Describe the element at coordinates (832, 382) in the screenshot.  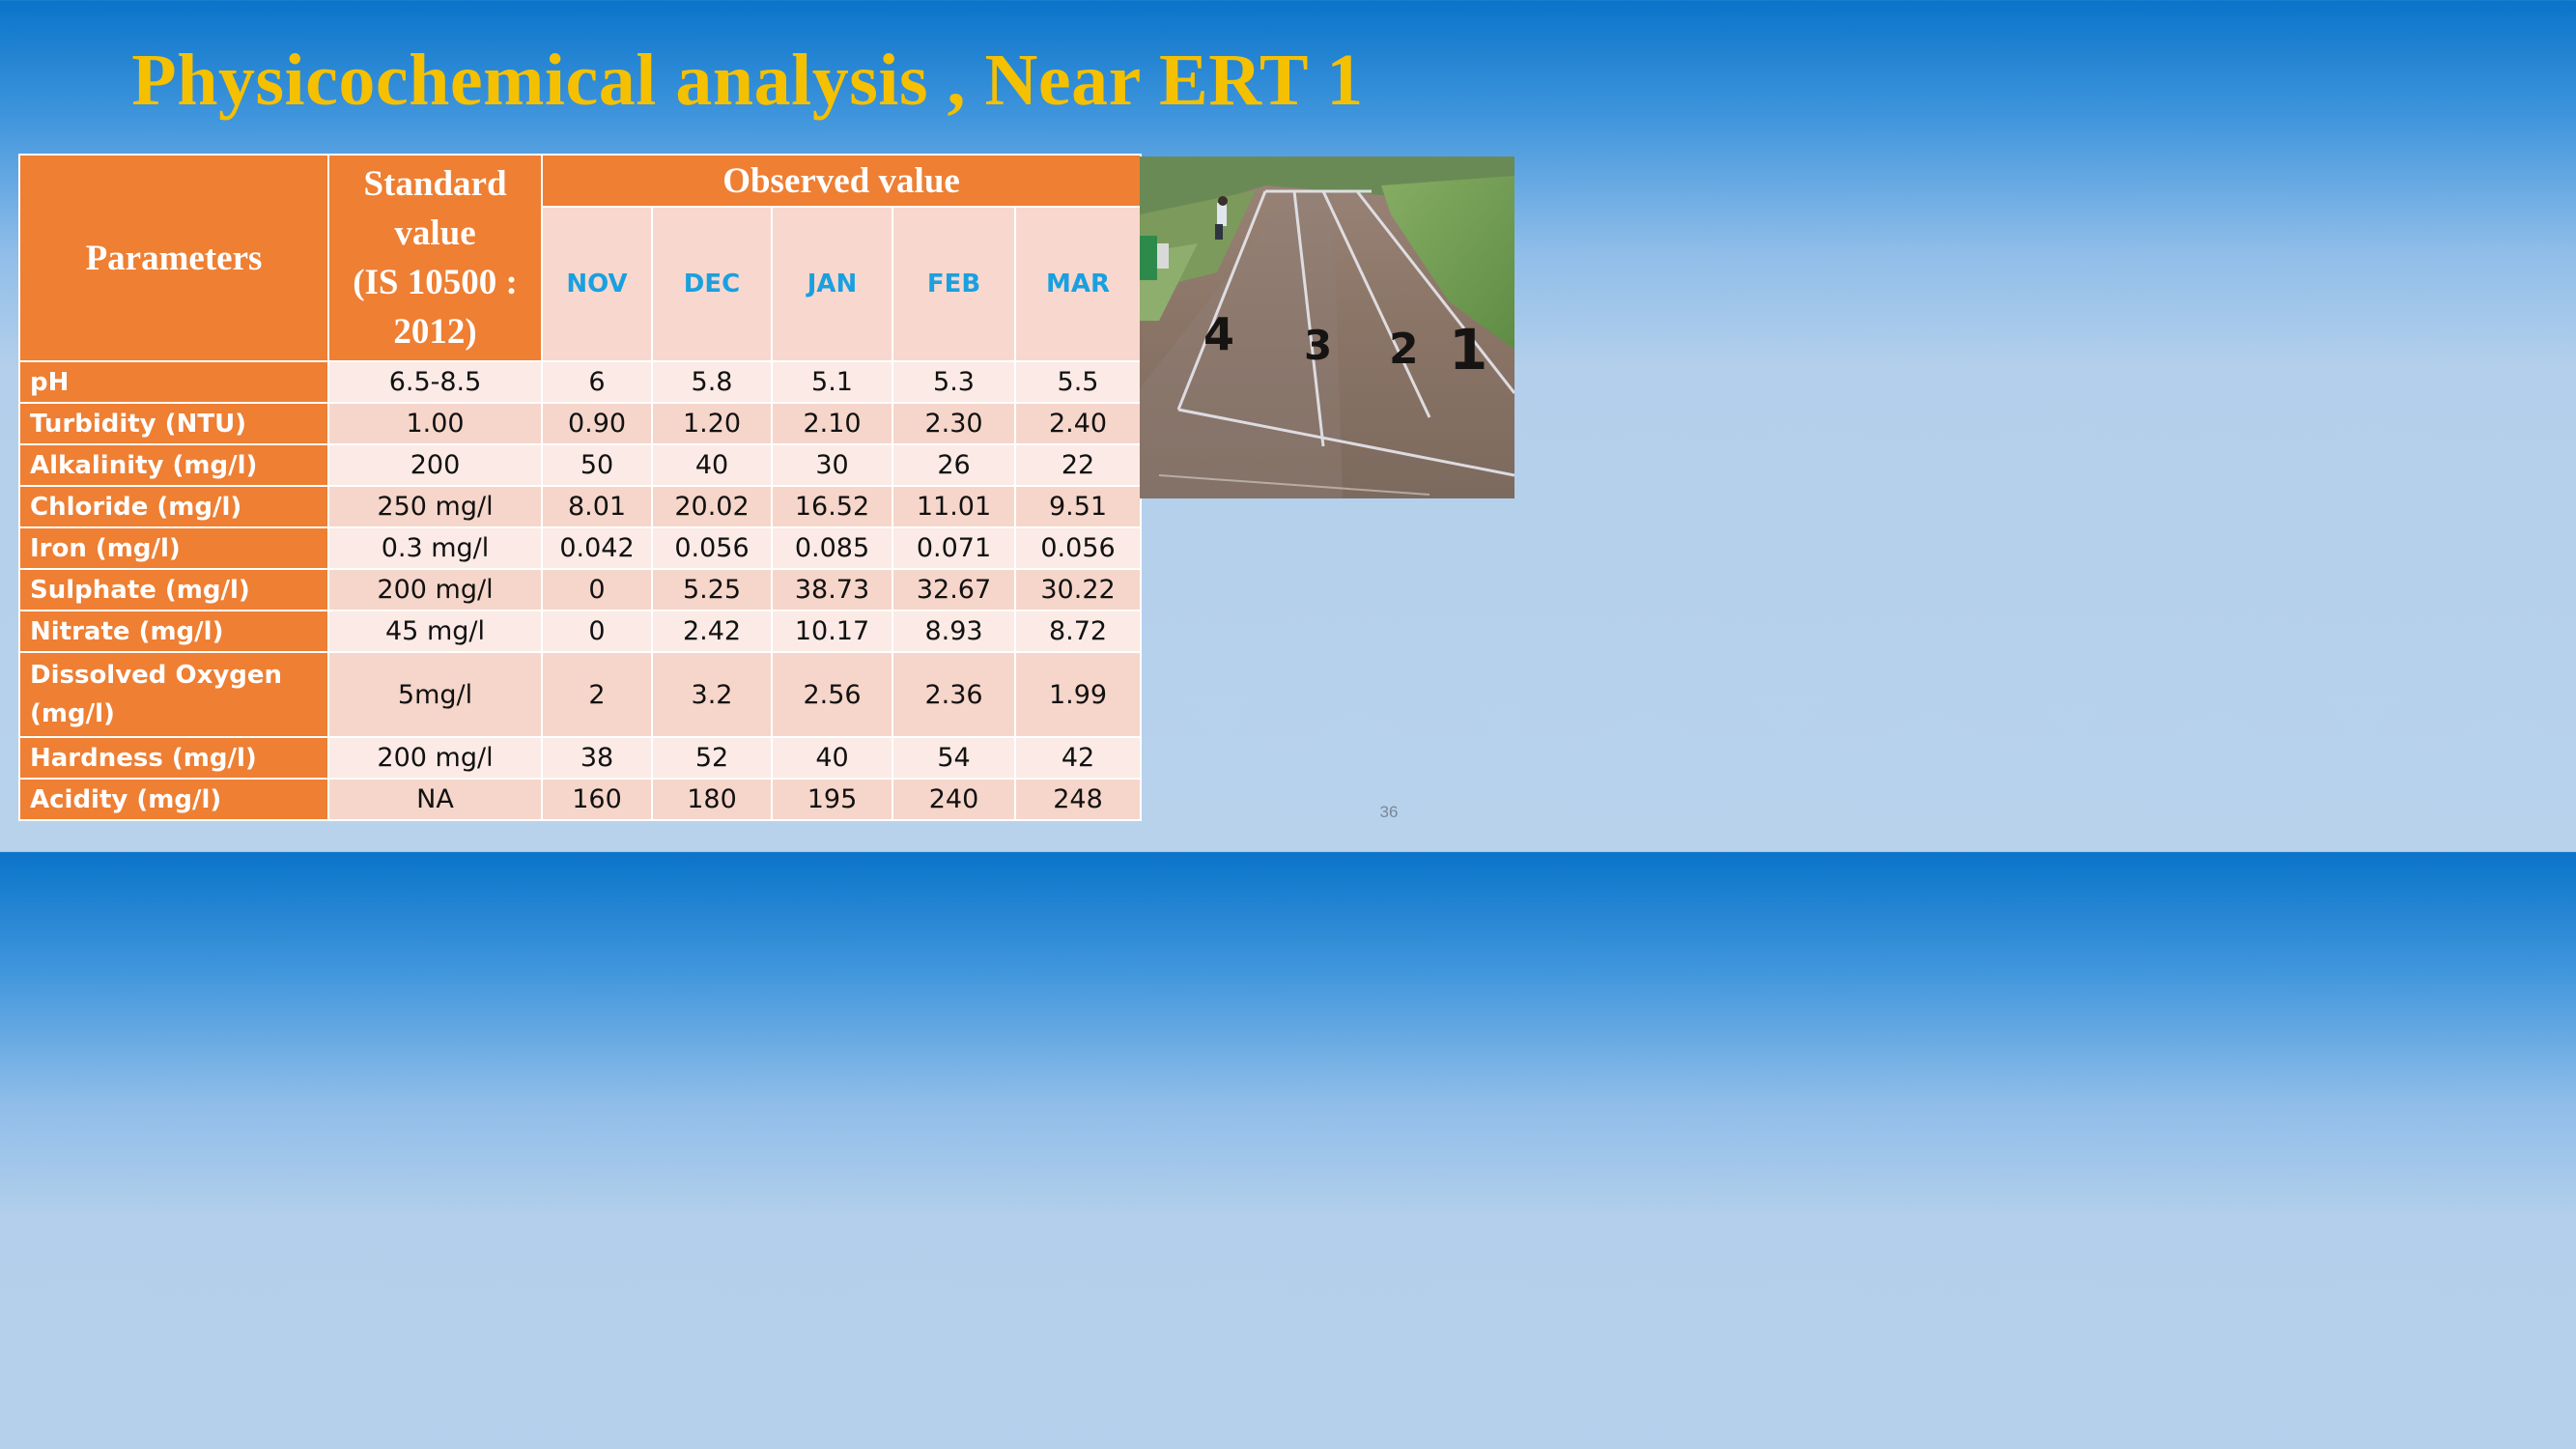
I see `observed-value-jan: 5.1` at that location.